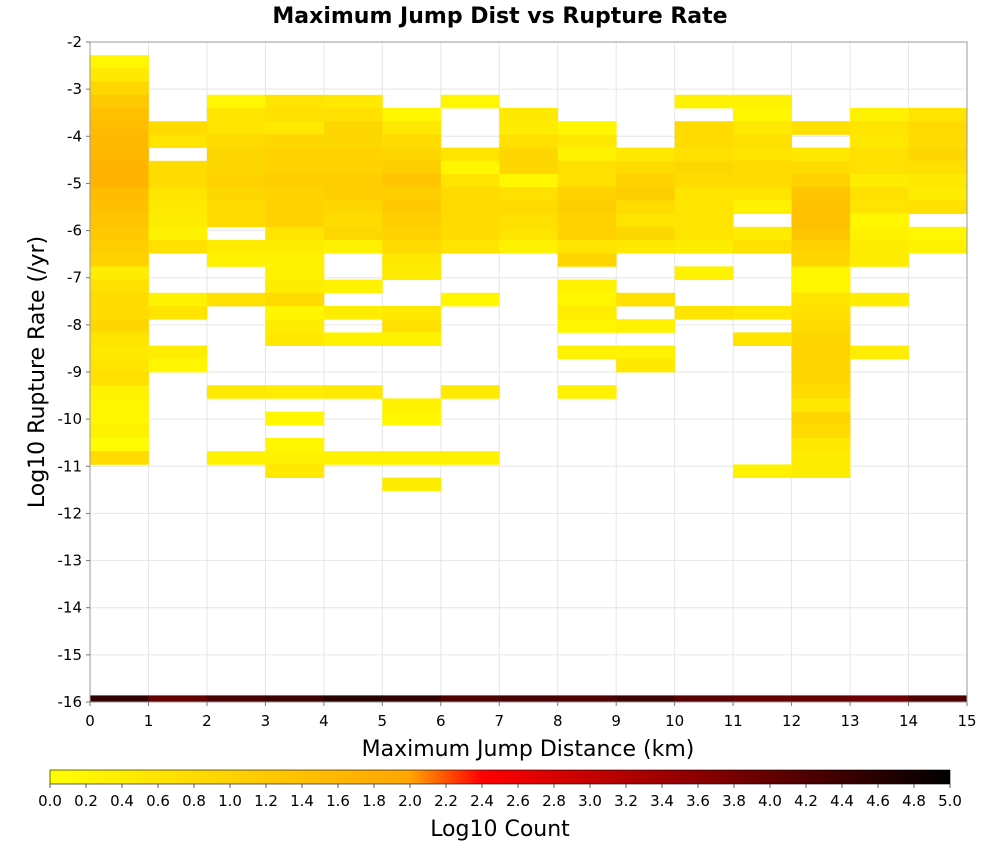  Describe the element at coordinates (698, 801) in the screenshot. I see `colorbar-tick-label: 3.6` at that location.